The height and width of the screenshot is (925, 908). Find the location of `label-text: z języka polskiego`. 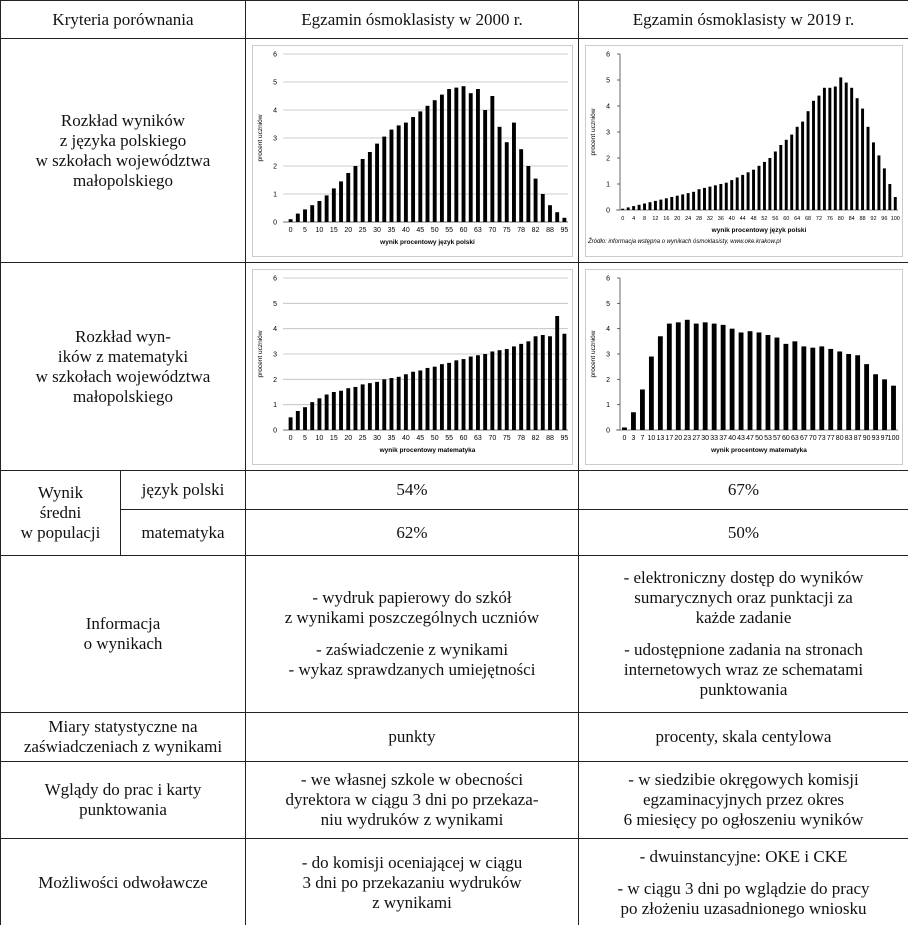

label-text: z języka polskiego is located at coordinates (123, 140).